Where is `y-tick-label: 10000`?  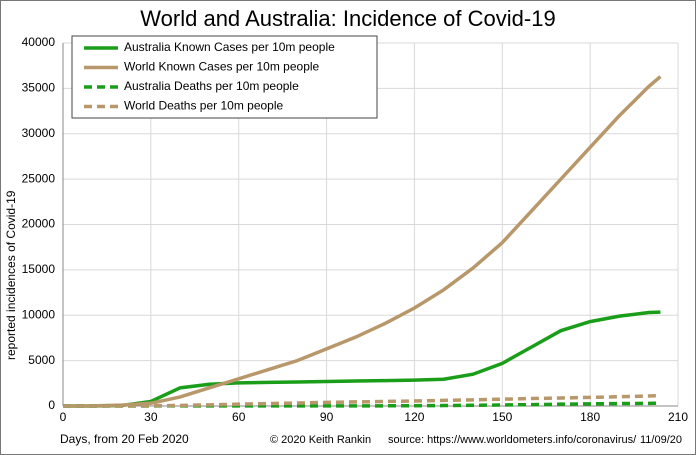 y-tick-label: 10000 is located at coordinates (39, 314).